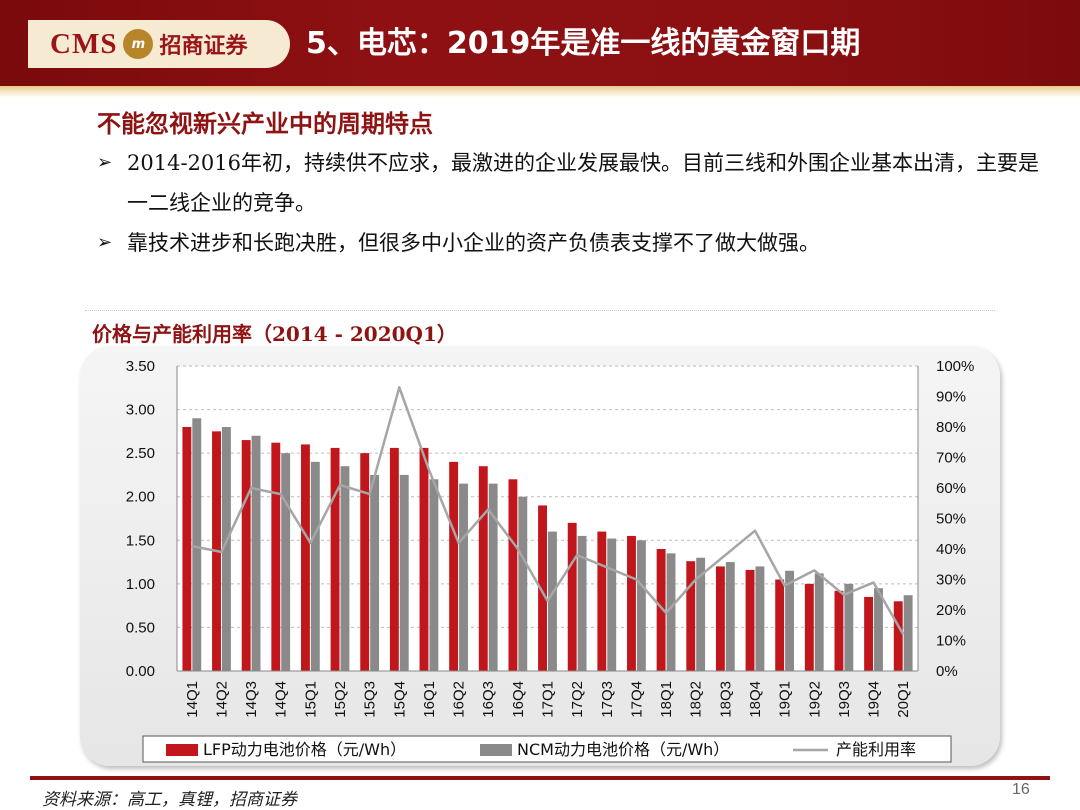  What do you see at coordinates (84, 43) in the screenshot?
I see `logo-cms-text: CMS` at bounding box center [84, 43].